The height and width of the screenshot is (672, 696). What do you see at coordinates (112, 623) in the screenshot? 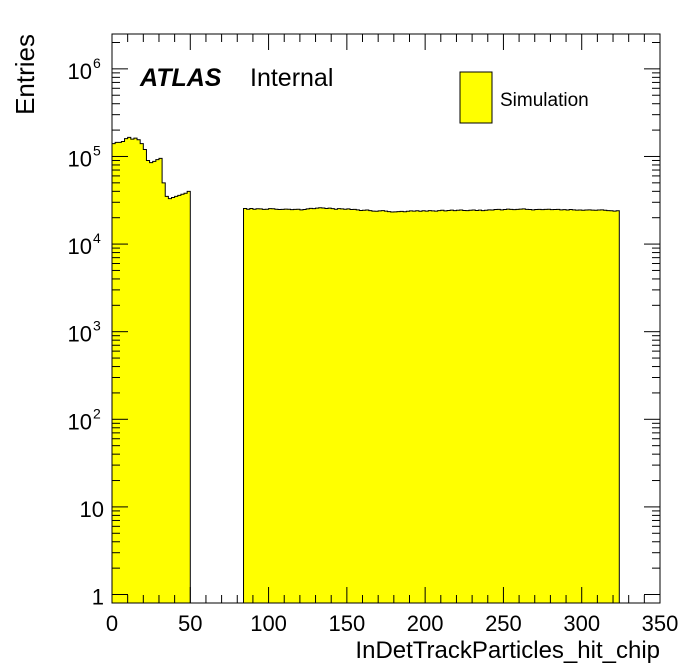
I see `x-tick-label: 0` at bounding box center [112, 623].